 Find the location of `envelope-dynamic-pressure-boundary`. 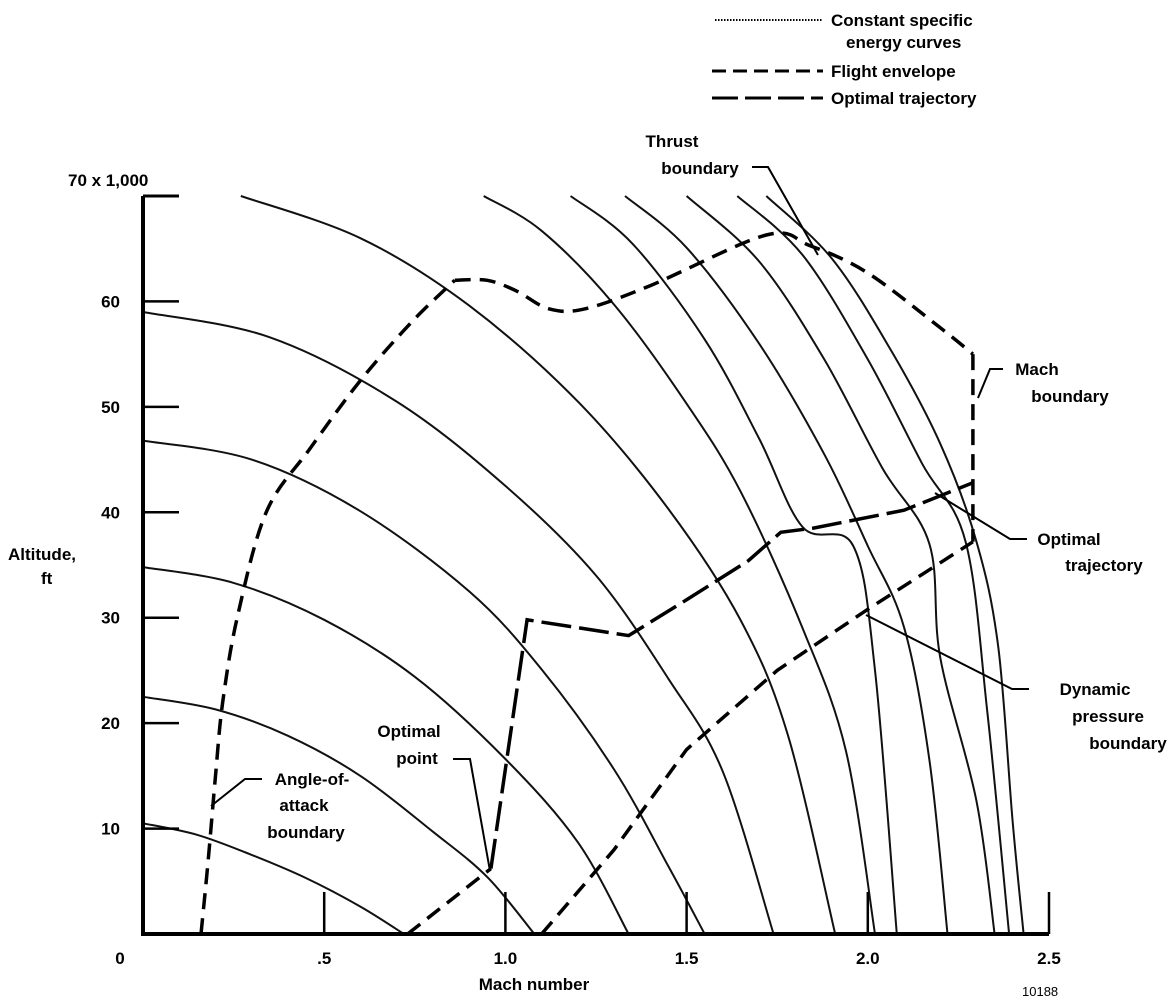

envelope-dynamic-pressure-boundary is located at coordinates (757, 738).